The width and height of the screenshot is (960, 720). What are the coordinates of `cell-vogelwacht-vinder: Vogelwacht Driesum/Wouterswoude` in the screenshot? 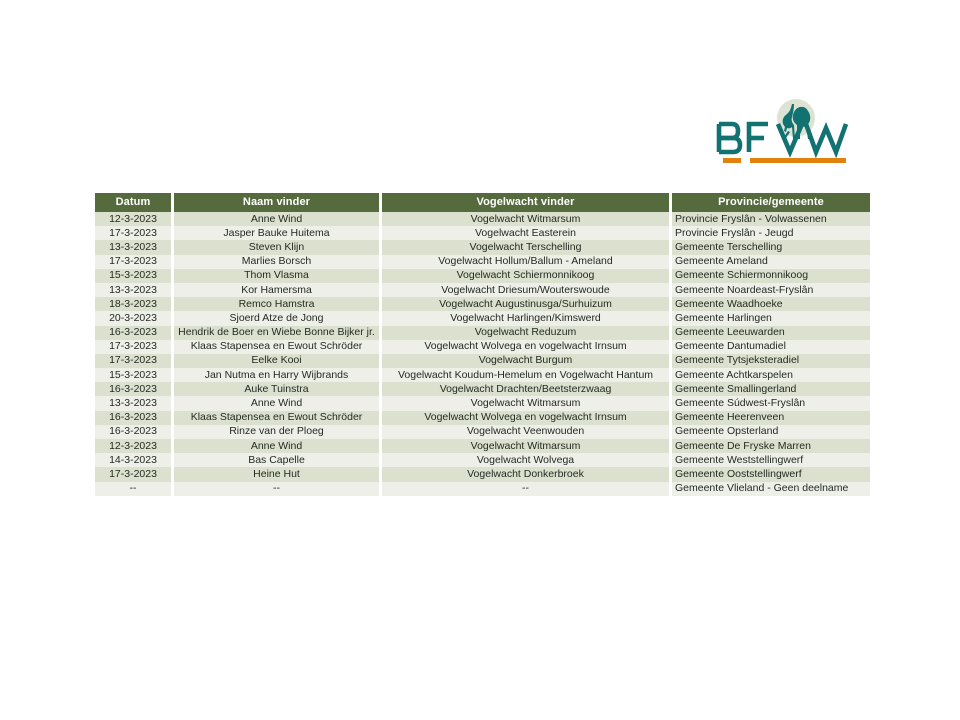 It's located at (527, 290).